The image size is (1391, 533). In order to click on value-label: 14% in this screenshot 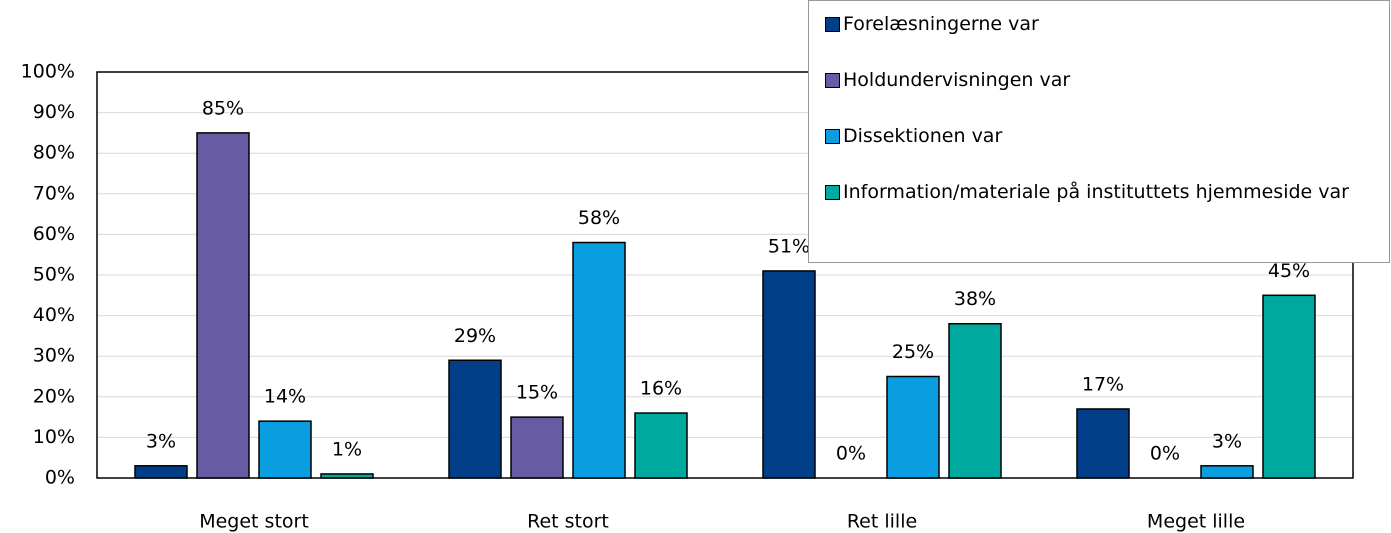, I will do `click(285, 397)`.